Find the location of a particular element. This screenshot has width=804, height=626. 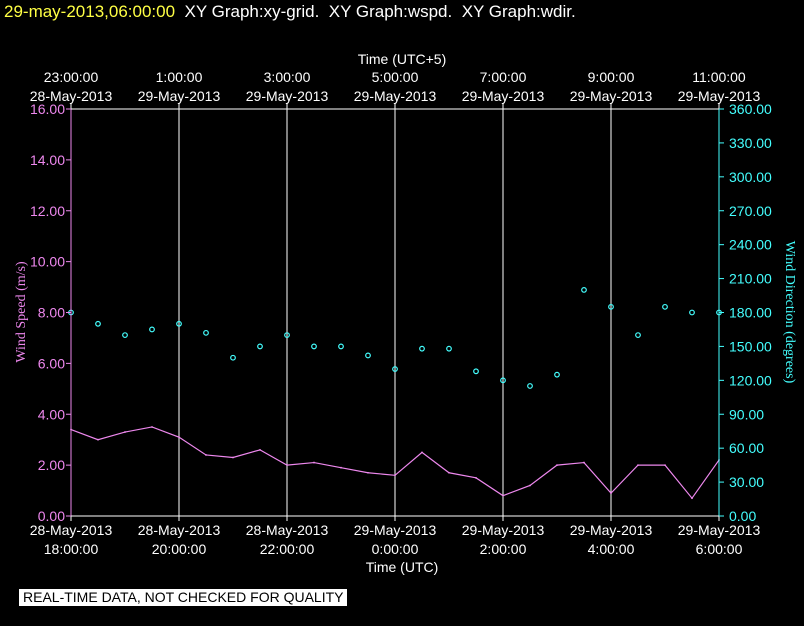

left-tick-label: 6.00 is located at coordinates (51, 363).